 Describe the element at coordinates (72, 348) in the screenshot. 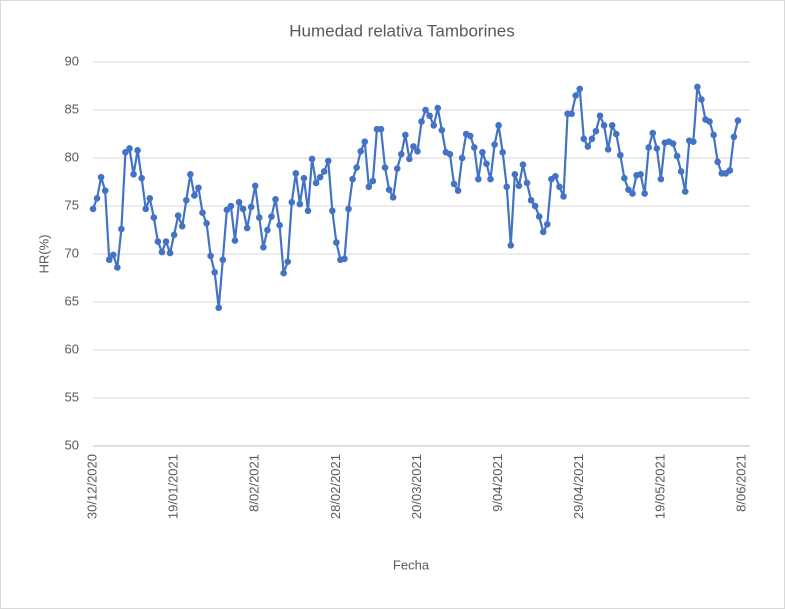

I see `y-tick-label: 60` at that location.